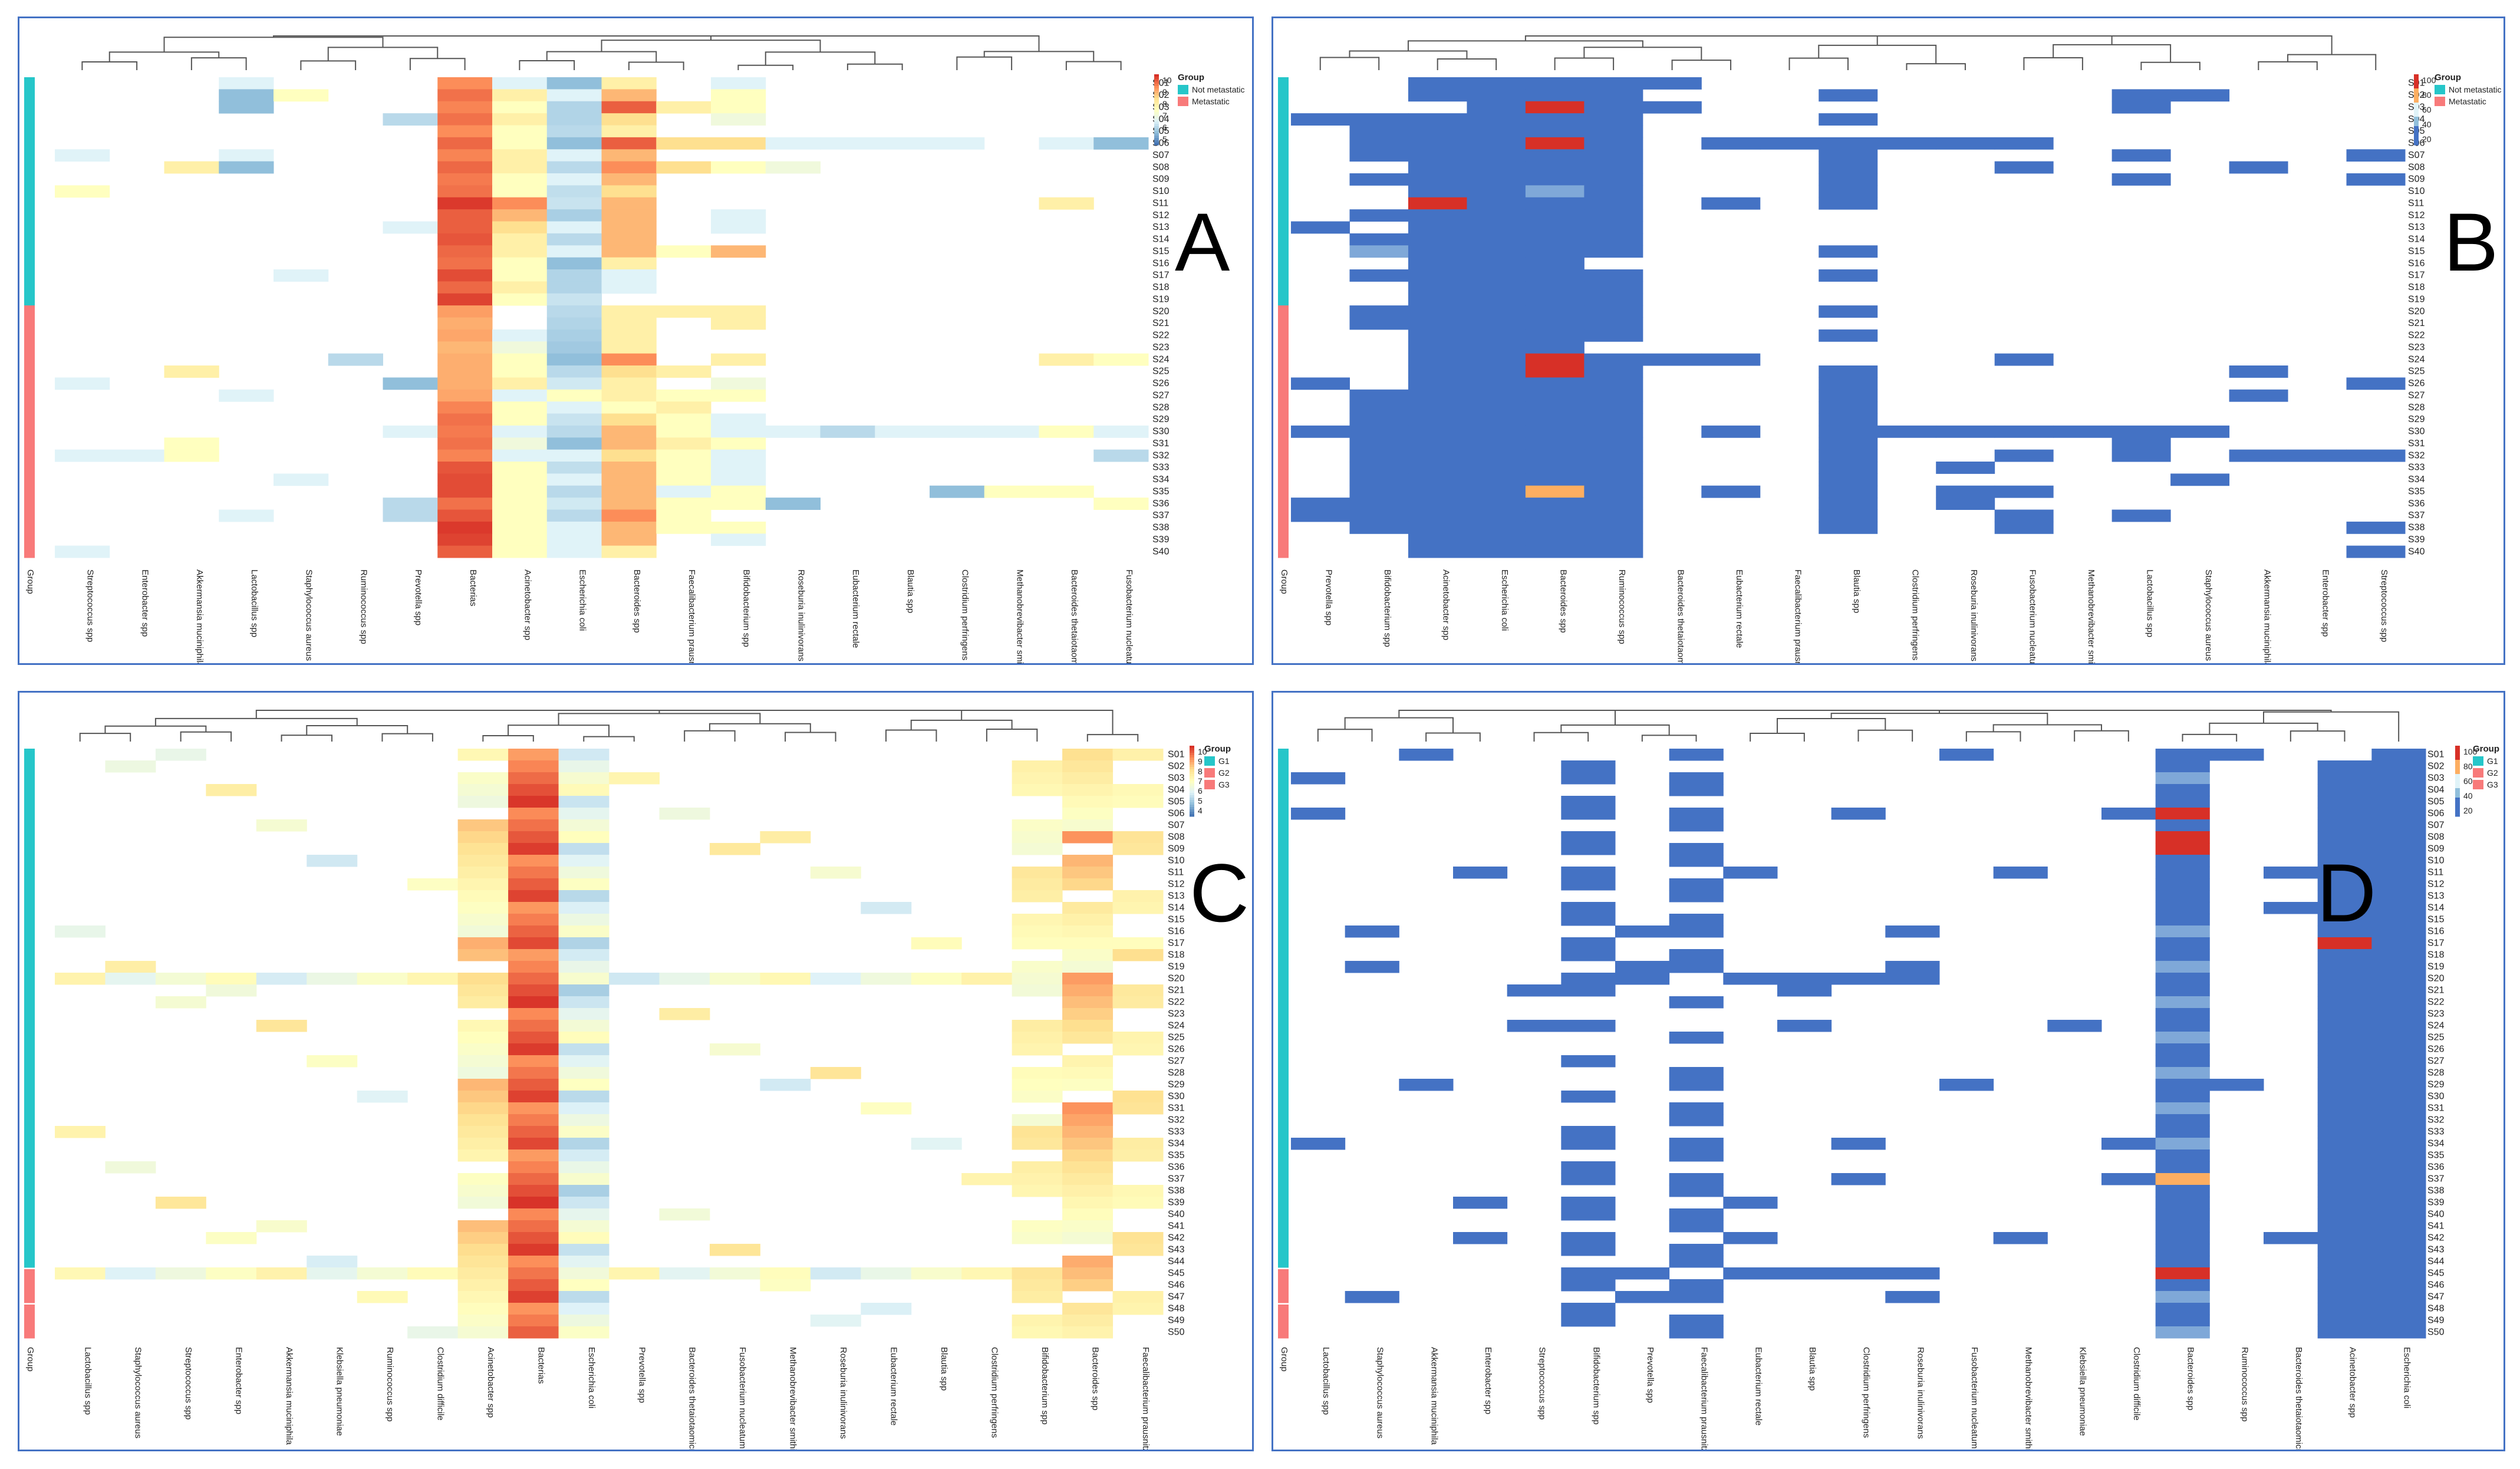 This screenshot has width=2520, height=1469. What do you see at coordinates (1183, 101) in the screenshot?
I see `legend-swatch` at bounding box center [1183, 101].